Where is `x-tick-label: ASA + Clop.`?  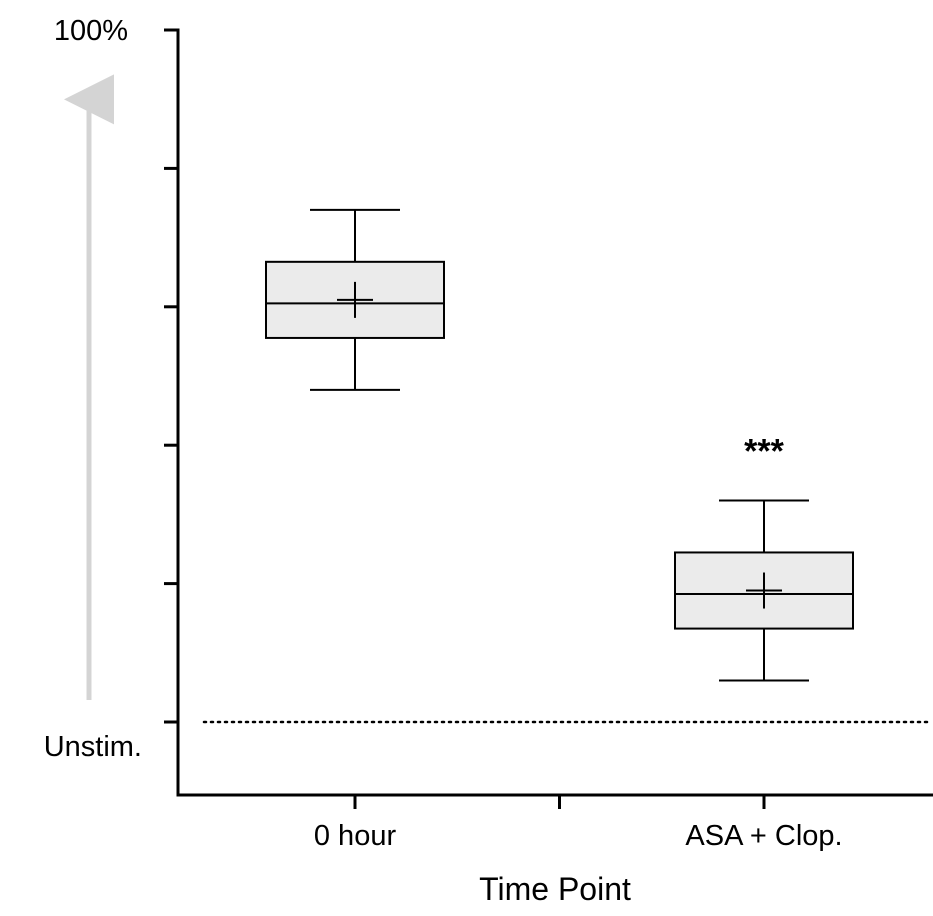
x-tick-label: ASA + Clop. is located at coordinates (763, 836).